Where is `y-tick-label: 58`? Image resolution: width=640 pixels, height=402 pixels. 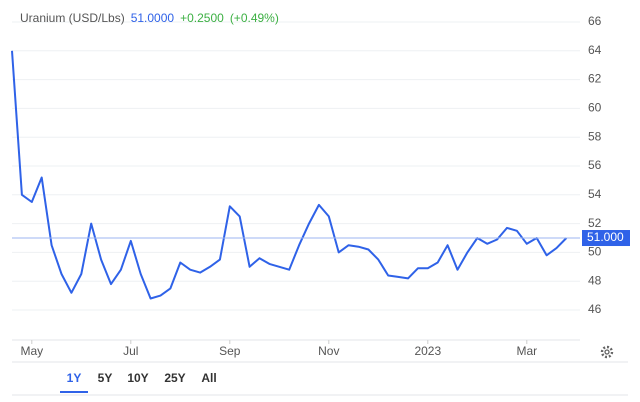
y-tick-label: 58 is located at coordinates (595, 136).